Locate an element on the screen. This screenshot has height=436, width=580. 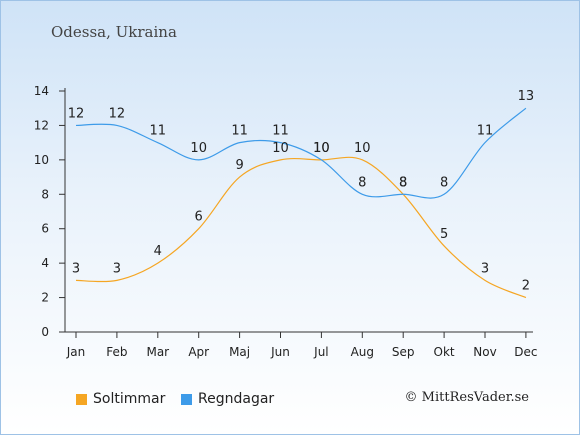
x-tick-label: Aug is located at coordinates (362, 352).